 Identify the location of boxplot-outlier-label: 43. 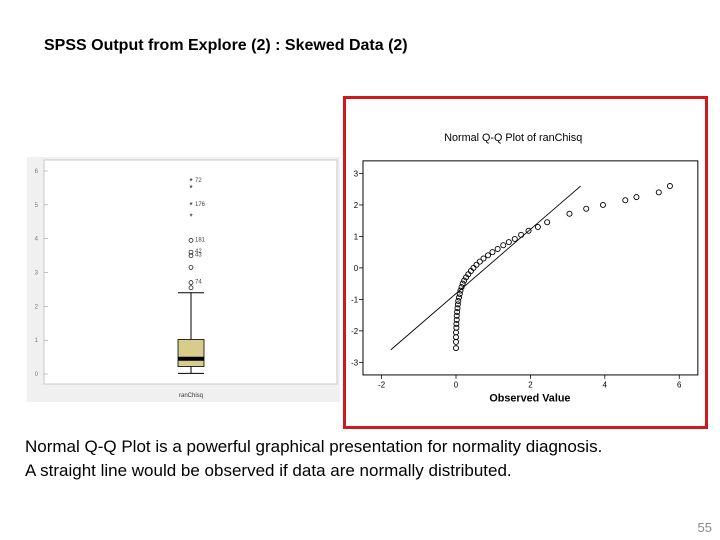
(198, 256).